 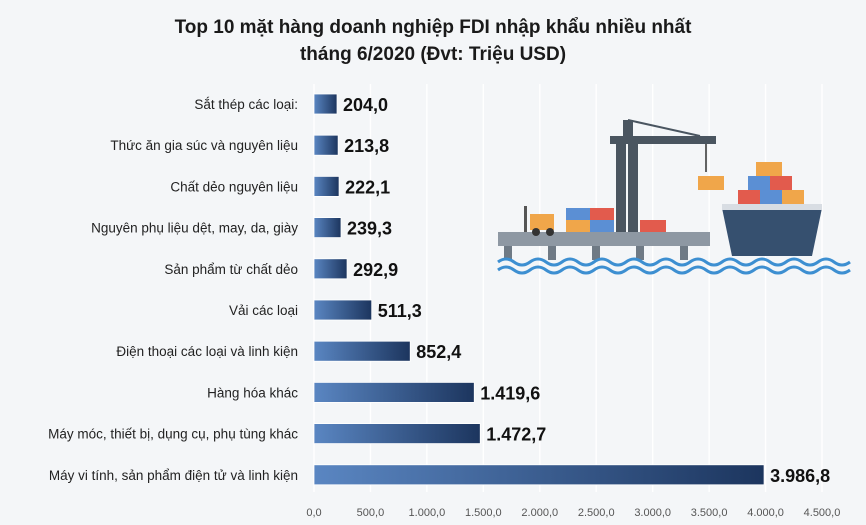 I want to click on dock-platform, so click(x=604, y=239).